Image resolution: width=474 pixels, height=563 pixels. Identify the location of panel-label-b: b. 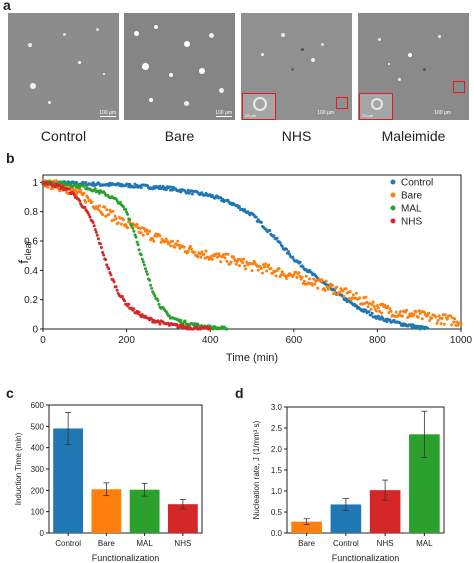
(10, 158).